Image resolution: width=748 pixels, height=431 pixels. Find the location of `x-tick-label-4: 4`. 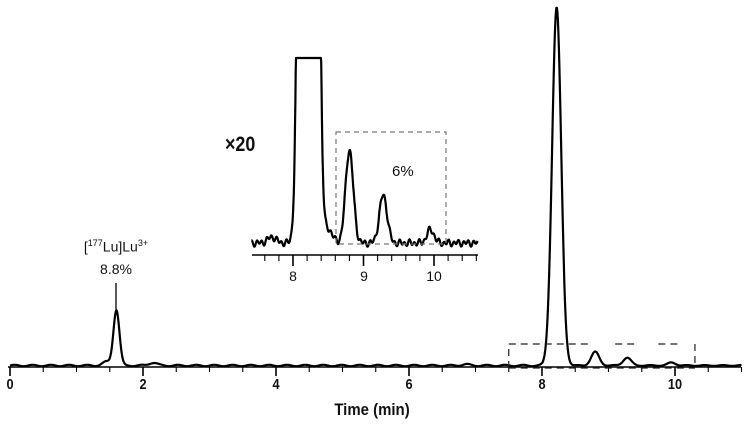

x-tick-label-4: 4 is located at coordinates (276, 384).